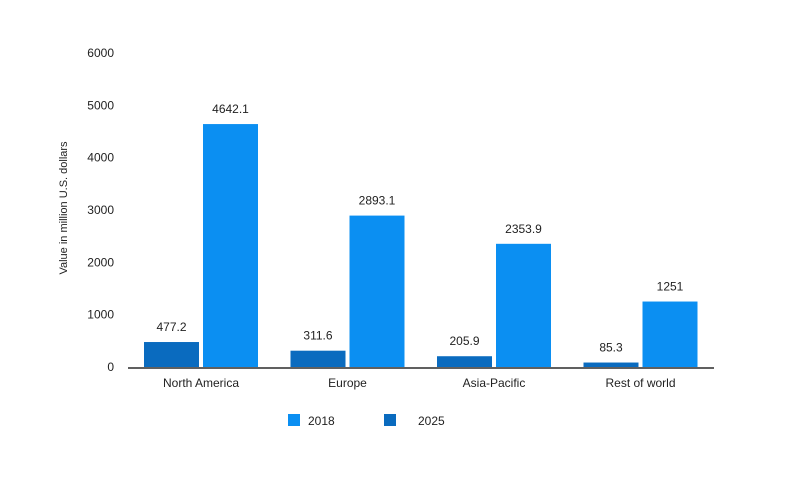 The image size is (800, 484). What do you see at coordinates (464, 341) in the screenshot?
I see `data-label: 205.9` at bounding box center [464, 341].